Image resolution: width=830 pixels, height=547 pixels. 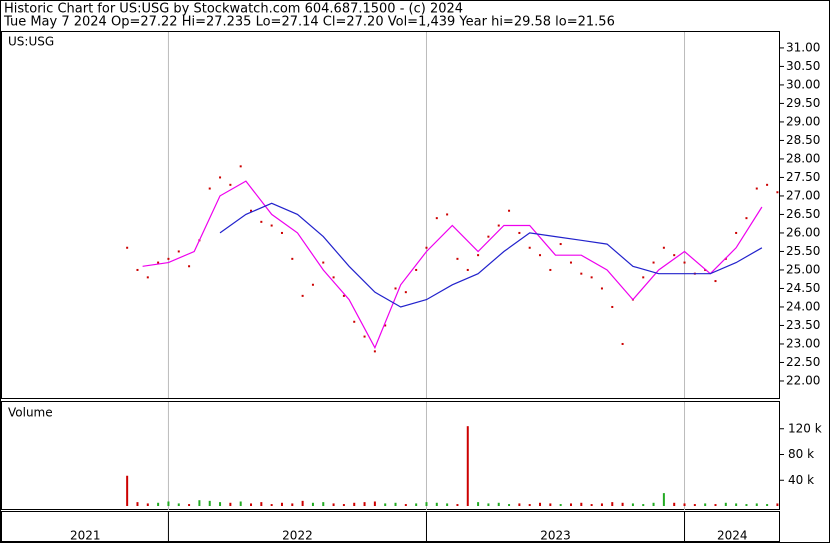 What do you see at coordinates (803, 380) in the screenshot?
I see `y-tick-label: 22.00` at bounding box center [803, 380].